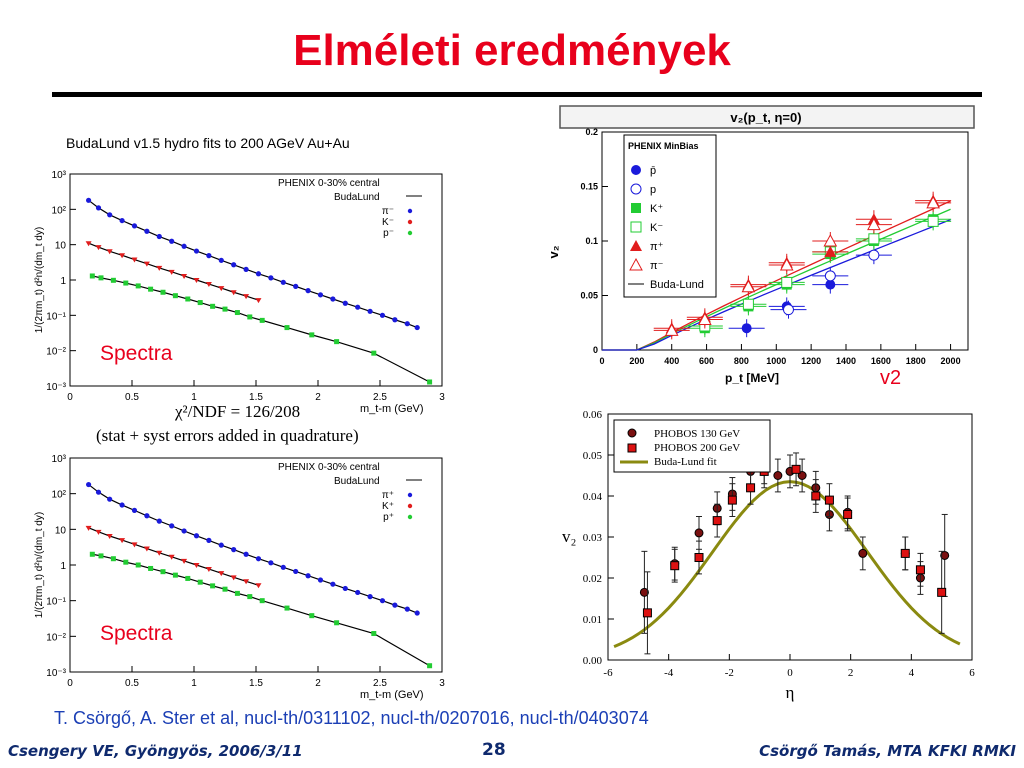  I want to click on legend-marker-pbar, so click(636, 170).